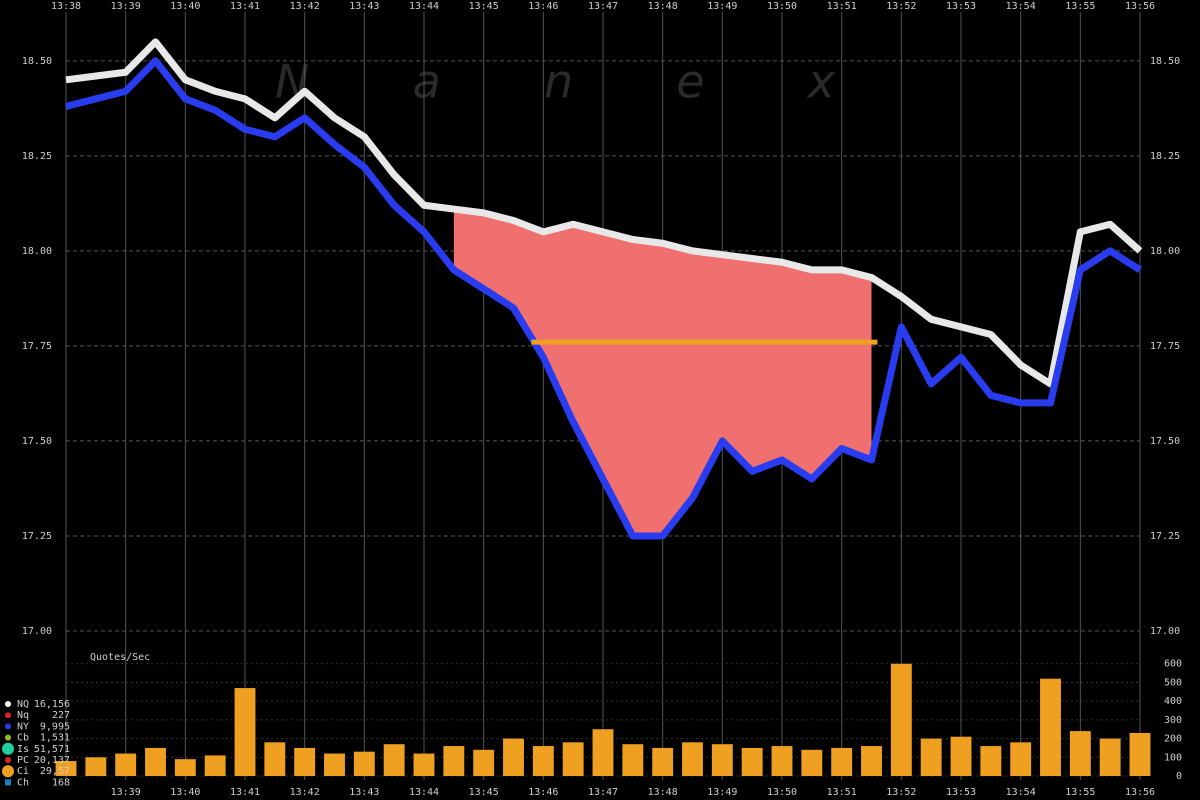 The width and height of the screenshot is (1200, 800). Describe the element at coordinates (1080, 6) in the screenshot. I see `x-tick-label: 13:55` at that location.